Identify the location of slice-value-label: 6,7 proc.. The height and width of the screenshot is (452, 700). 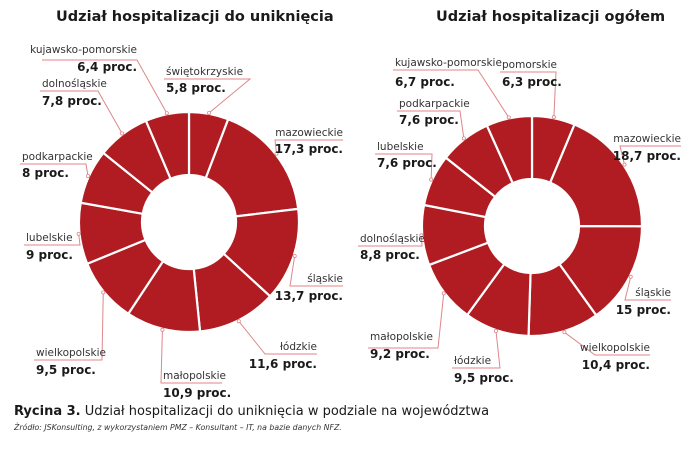
(425, 82).